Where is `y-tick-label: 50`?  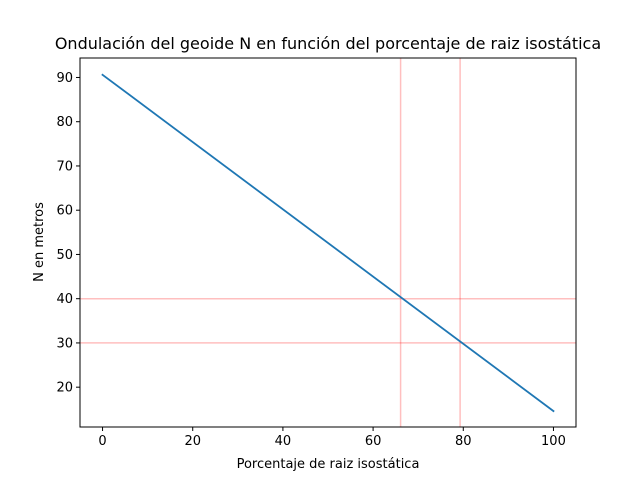
y-tick-label: 50 is located at coordinates (64, 255).